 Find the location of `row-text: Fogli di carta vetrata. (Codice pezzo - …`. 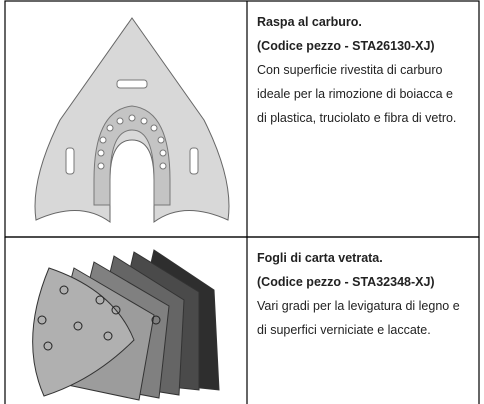

row-text: Fogli di carta vetrata. (Codice pezzo - … is located at coordinates (358, 294).